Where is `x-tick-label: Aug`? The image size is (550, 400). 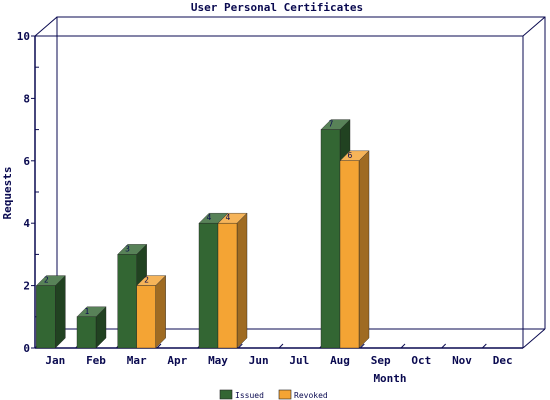 x-tick-label: Aug is located at coordinates (340, 360).